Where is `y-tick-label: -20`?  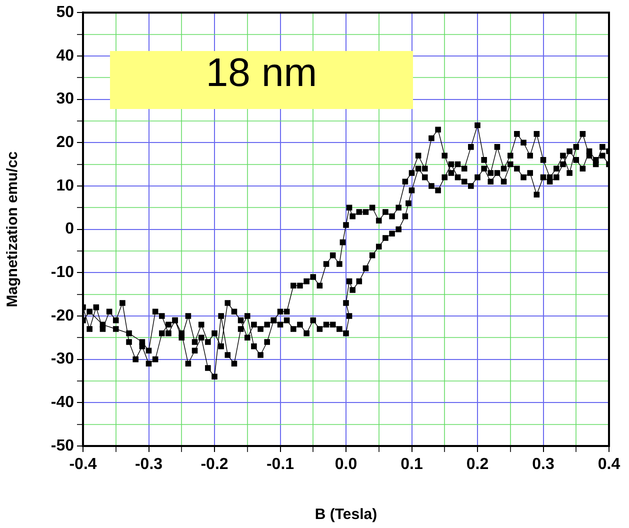
y-tick-label: -20 is located at coordinates (62, 315).